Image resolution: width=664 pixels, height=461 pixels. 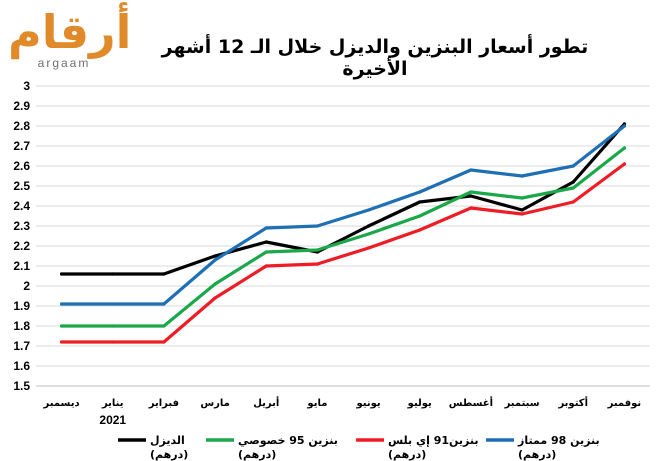 What do you see at coordinates (21, 226) in the screenshot?
I see `y-tick-label: 2.3` at bounding box center [21, 226].